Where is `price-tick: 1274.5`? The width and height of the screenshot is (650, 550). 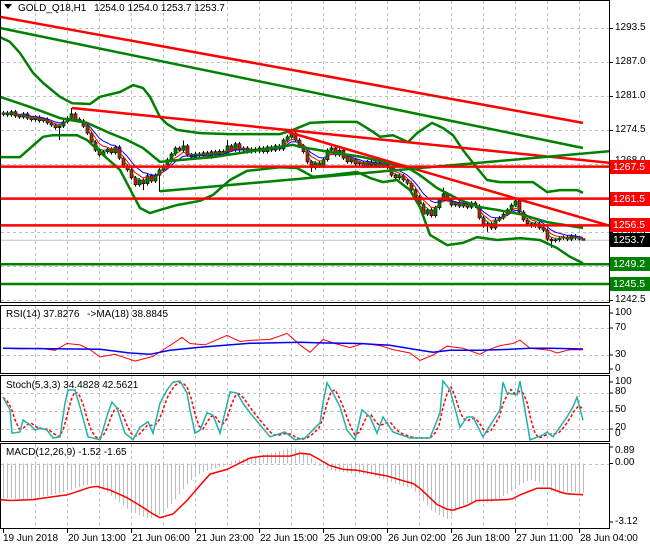 price-tick: 1274.5 is located at coordinates (630, 129).